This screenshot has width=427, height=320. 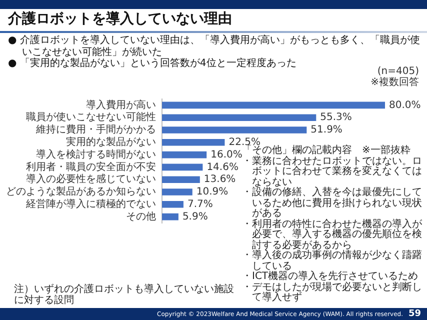 What do you see at coordinates (81, 192) in the screenshot?
I see `y-tick-label: どのような製品があるか知らない` at bounding box center [81, 192].